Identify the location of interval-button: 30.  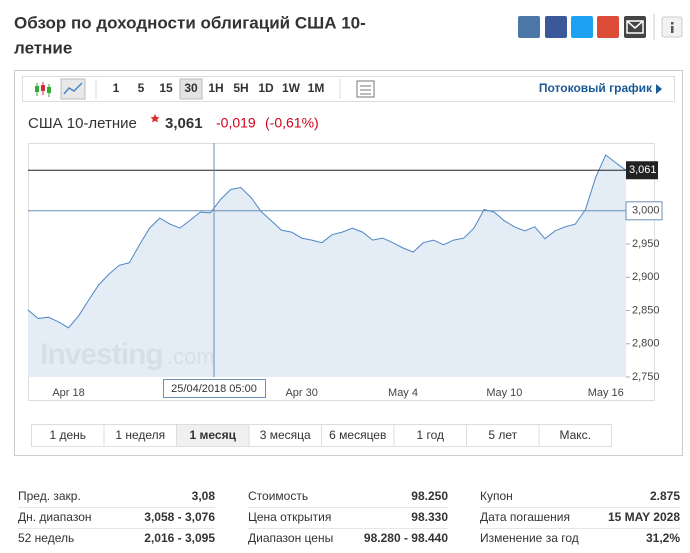
(191, 88).